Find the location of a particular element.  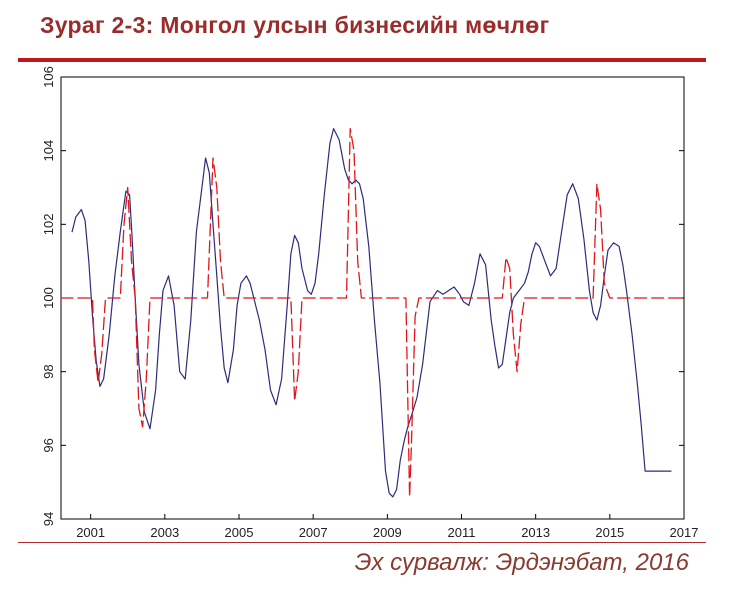

y-tick-label: 106 is located at coordinates (48, 77).